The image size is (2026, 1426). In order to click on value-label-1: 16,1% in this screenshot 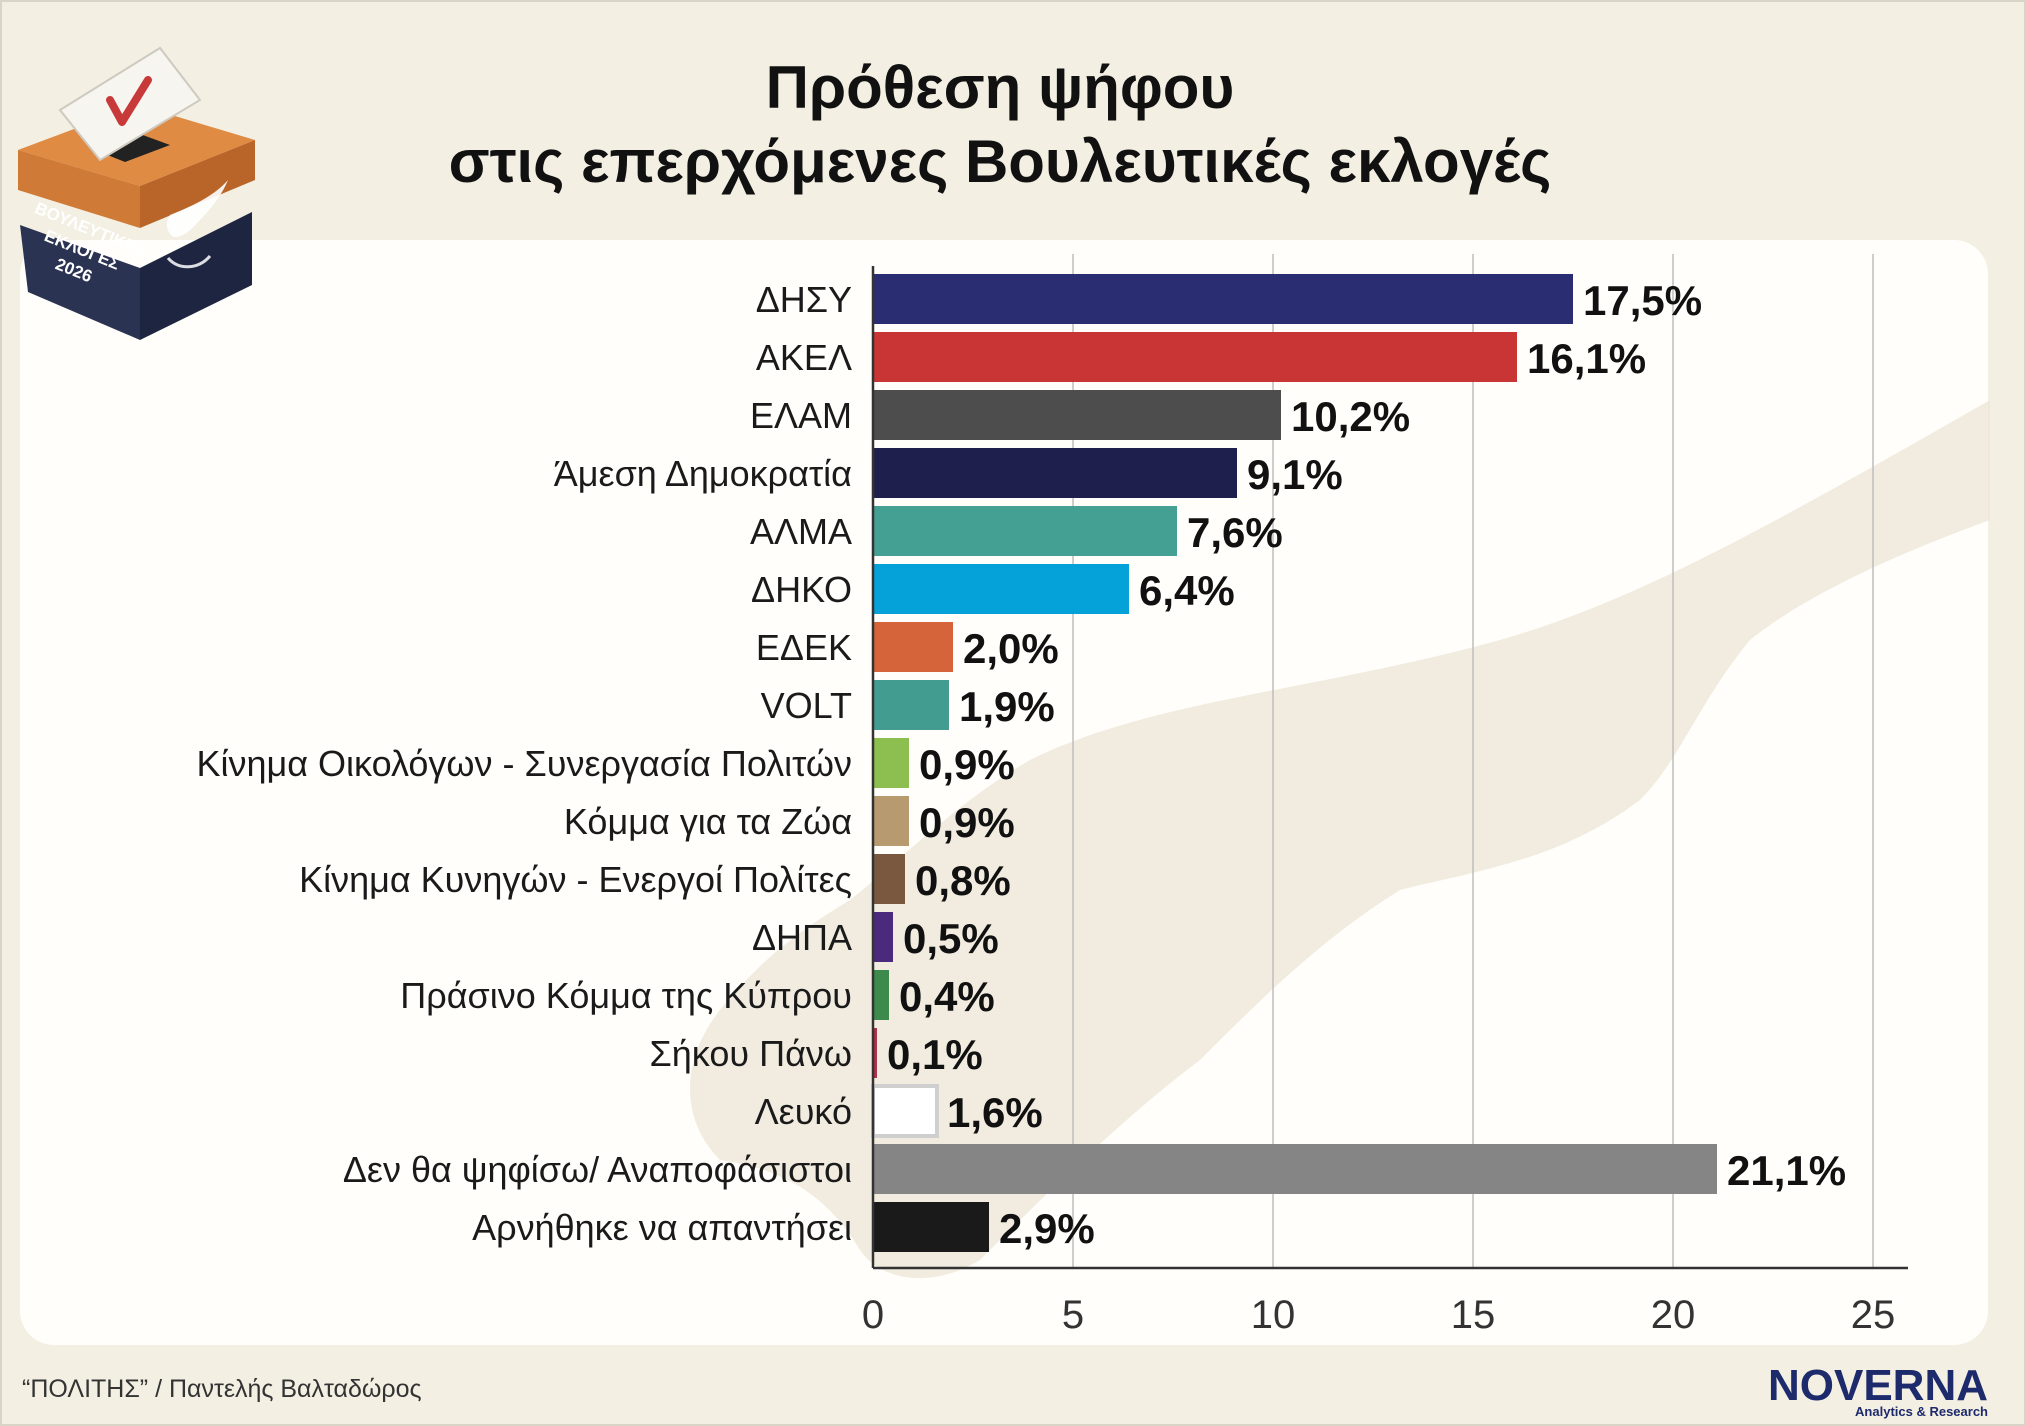, I will do `click(1586, 358)`.